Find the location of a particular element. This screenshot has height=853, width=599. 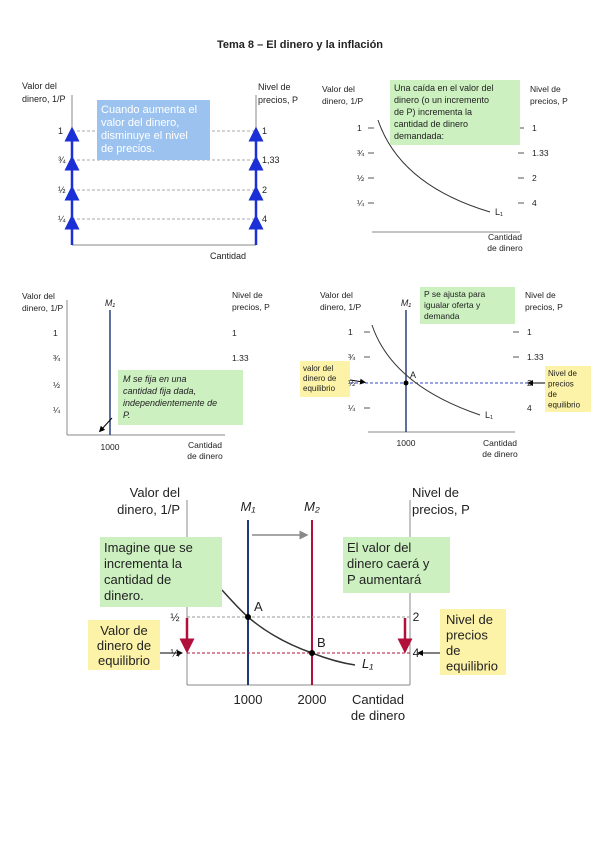

line: P se ajusta para is located at coordinates (455, 294).